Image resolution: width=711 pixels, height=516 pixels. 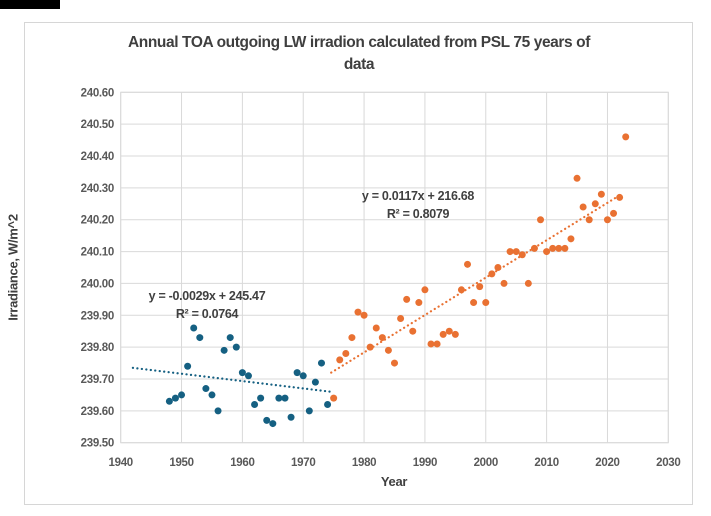 What do you see at coordinates (97, 157) in the screenshot?
I see `y-tick-label: 240.40` at bounding box center [97, 157].